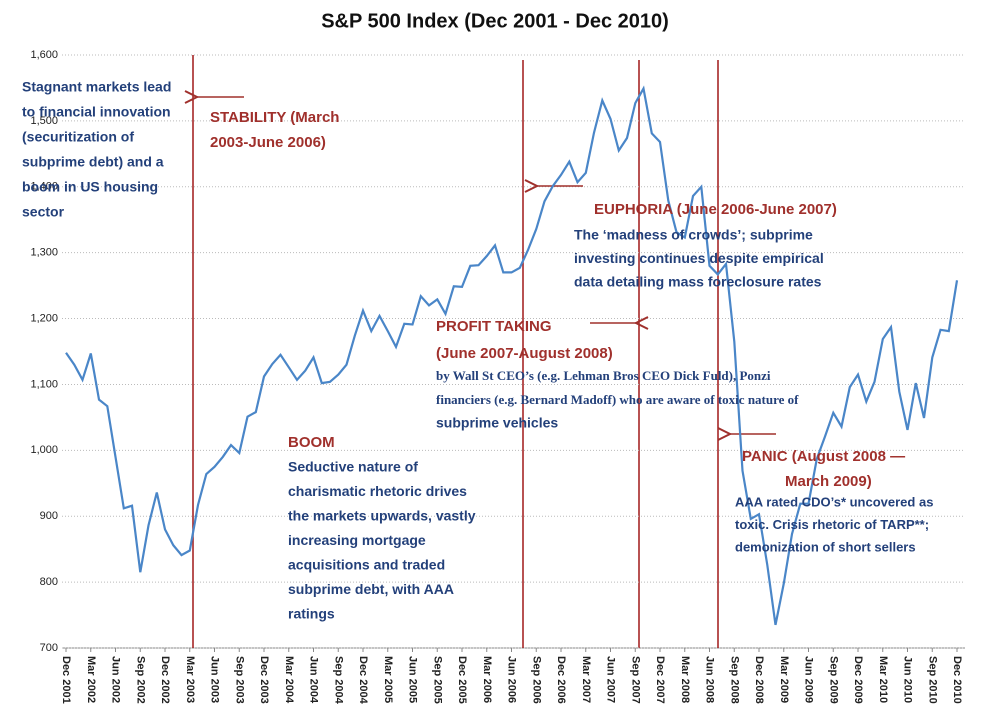  I want to click on annotation: (securitization of, so click(78, 137).